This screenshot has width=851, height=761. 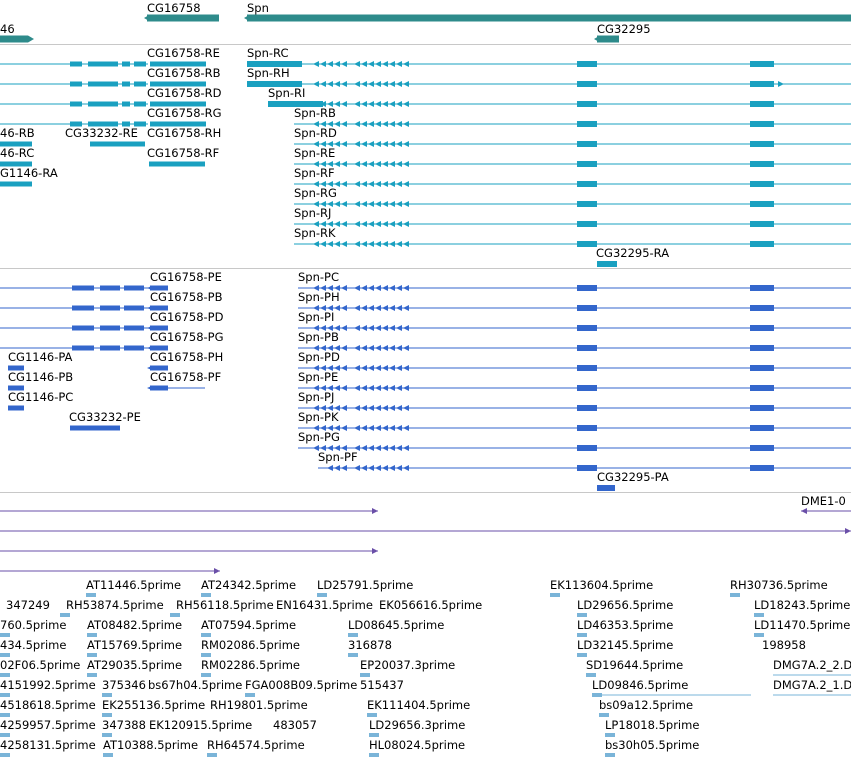 What do you see at coordinates (315, 193) in the screenshot?
I see `transcript-label: Spn-RG` at bounding box center [315, 193].